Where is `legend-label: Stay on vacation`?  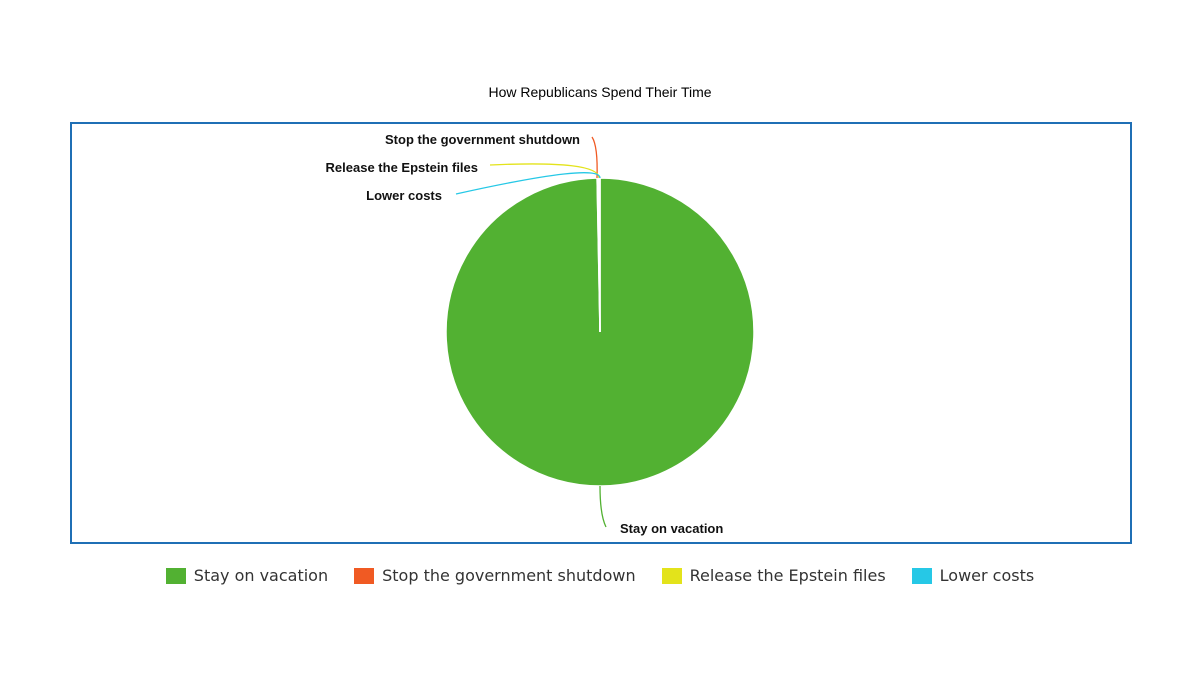 legend-label: Stay on vacation is located at coordinates (261, 575).